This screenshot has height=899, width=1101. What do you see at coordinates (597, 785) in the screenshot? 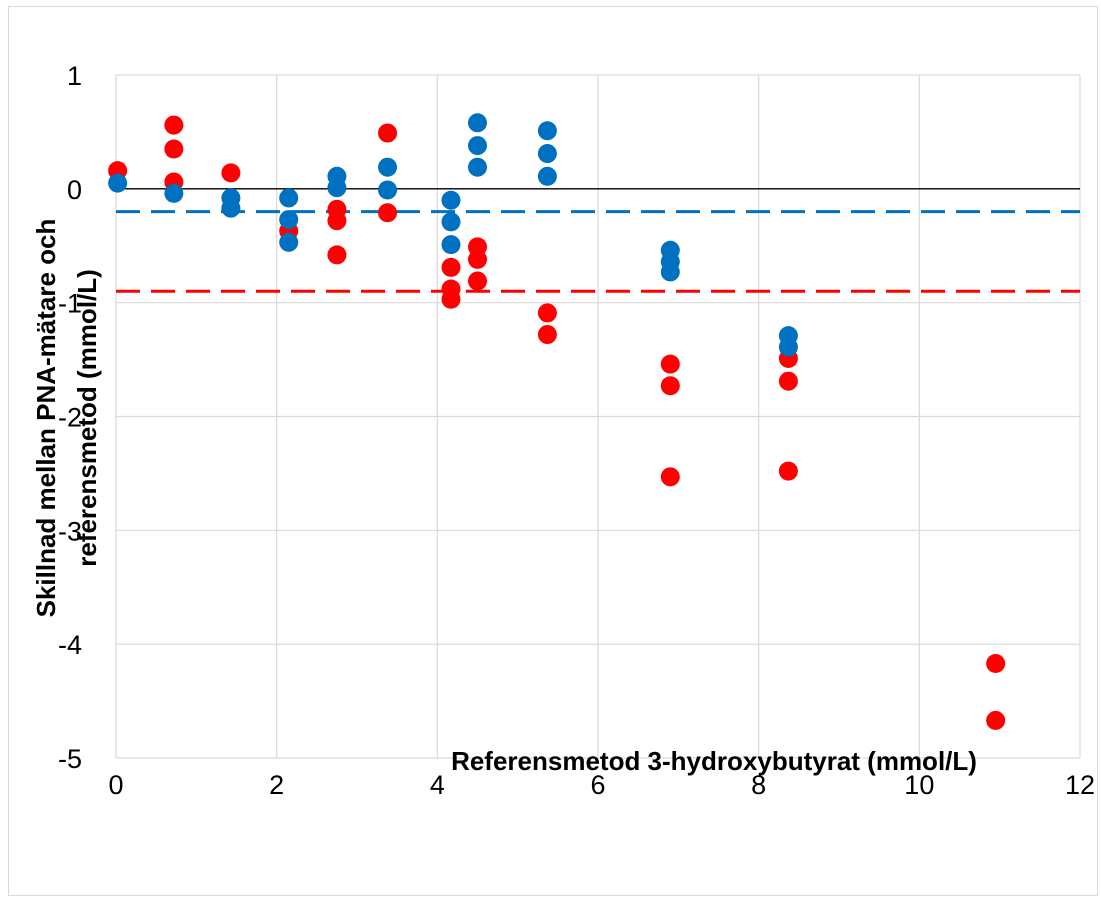
I see `x-tick-label: 6` at bounding box center [597, 785].